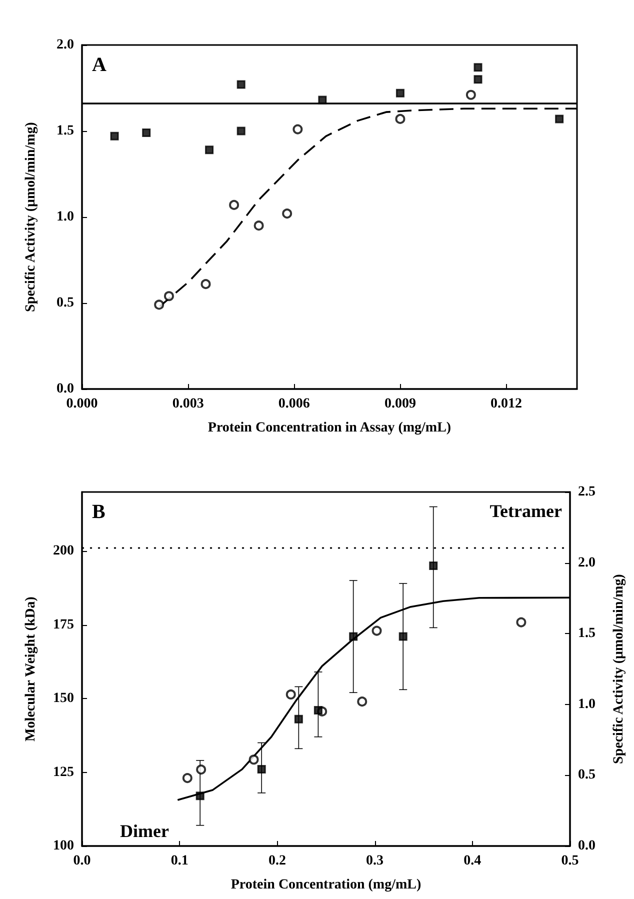 The width and height of the screenshot is (634, 899). Describe the element at coordinates (294, 404) in the screenshot. I see `x-tick-label: 0.006` at that location.